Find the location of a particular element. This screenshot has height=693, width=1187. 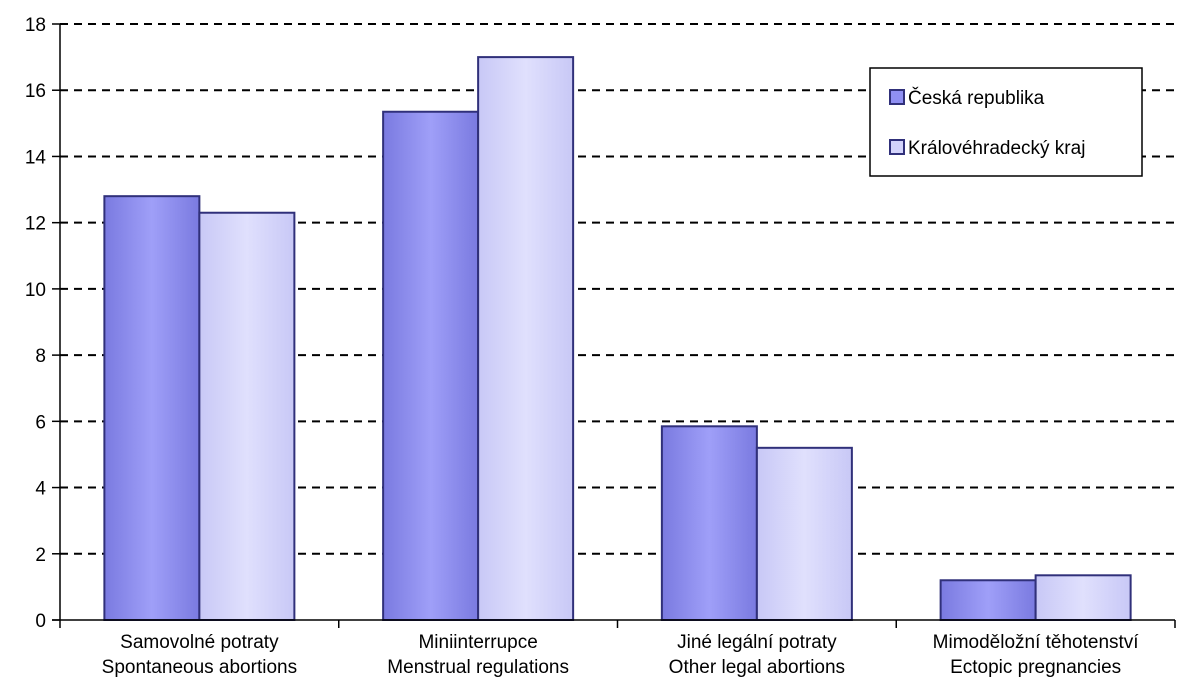

legend-label: Královéhradecký kraj is located at coordinates (996, 148).